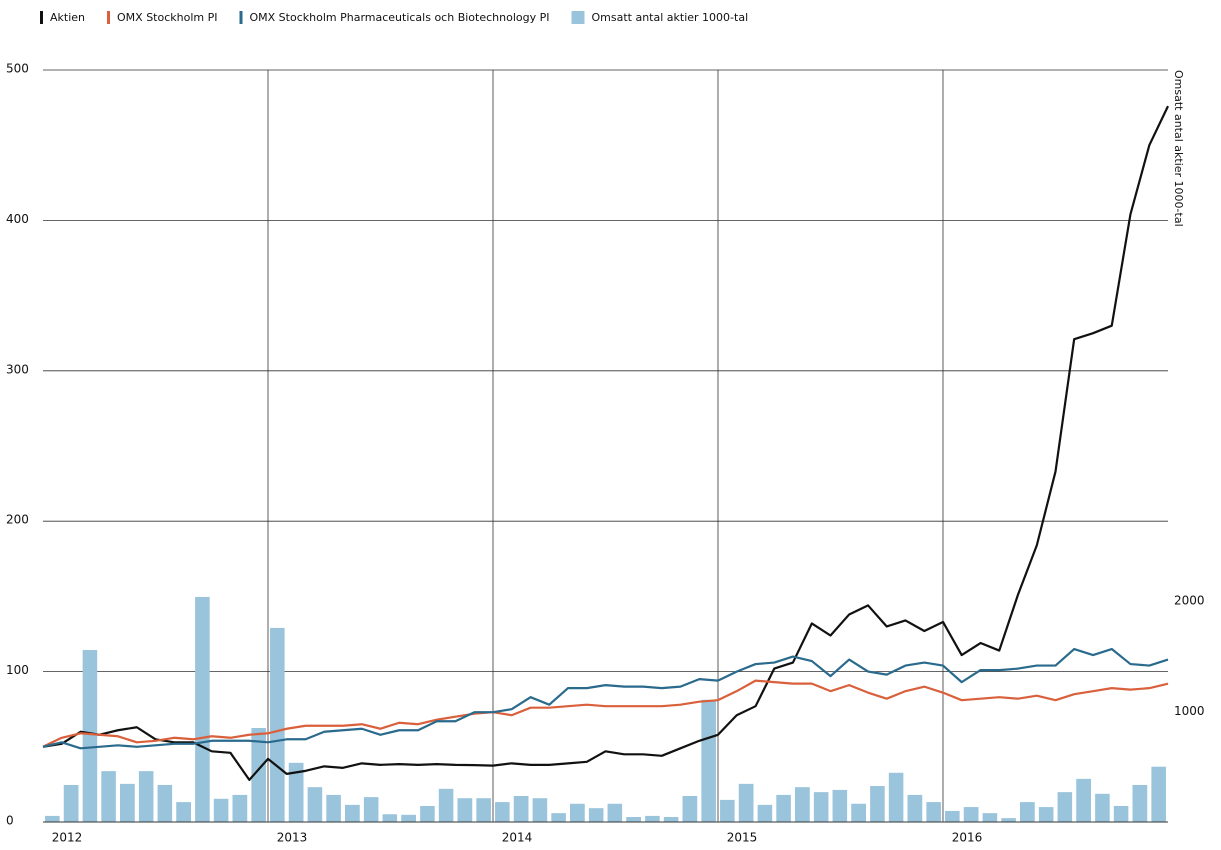 This screenshot has height=850, width=1221. Describe the element at coordinates (292, 838) in the screenshot. I see `x-tick-label: 2013` at that location.